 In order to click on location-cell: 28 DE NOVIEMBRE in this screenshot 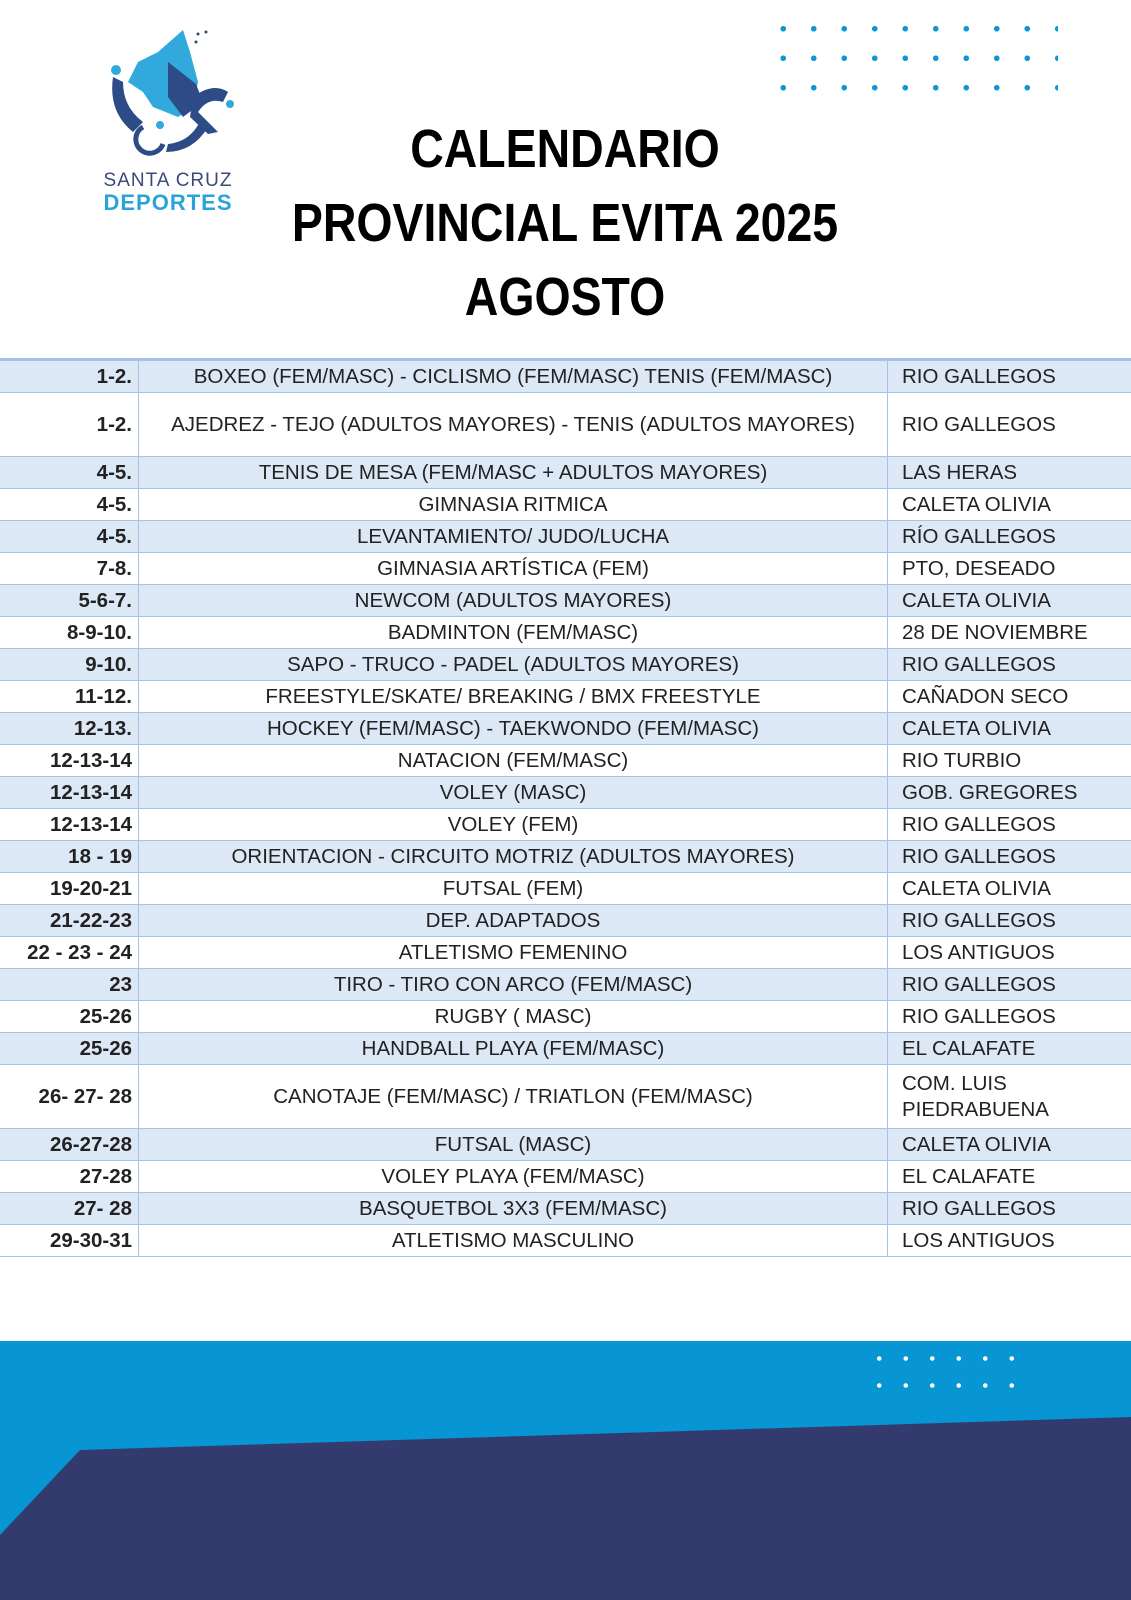, I will do `click(1009, 632)`.